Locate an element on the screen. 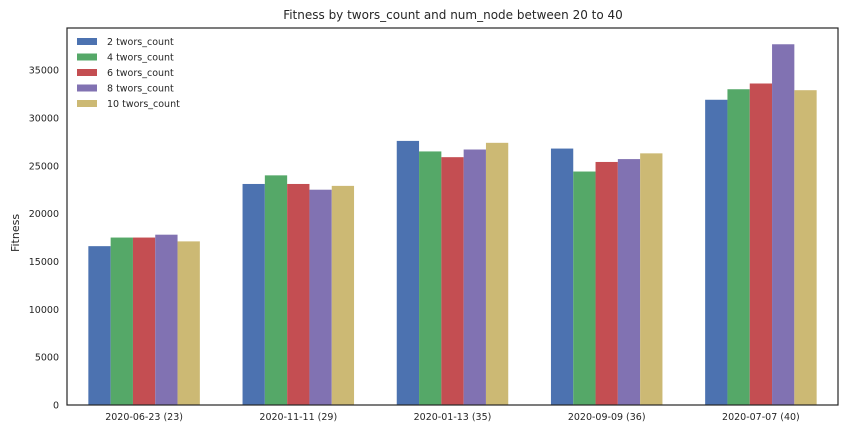 This screenshot has height=433, width=850. y-tick-label: 30000 is located at coordinates (44, 118).